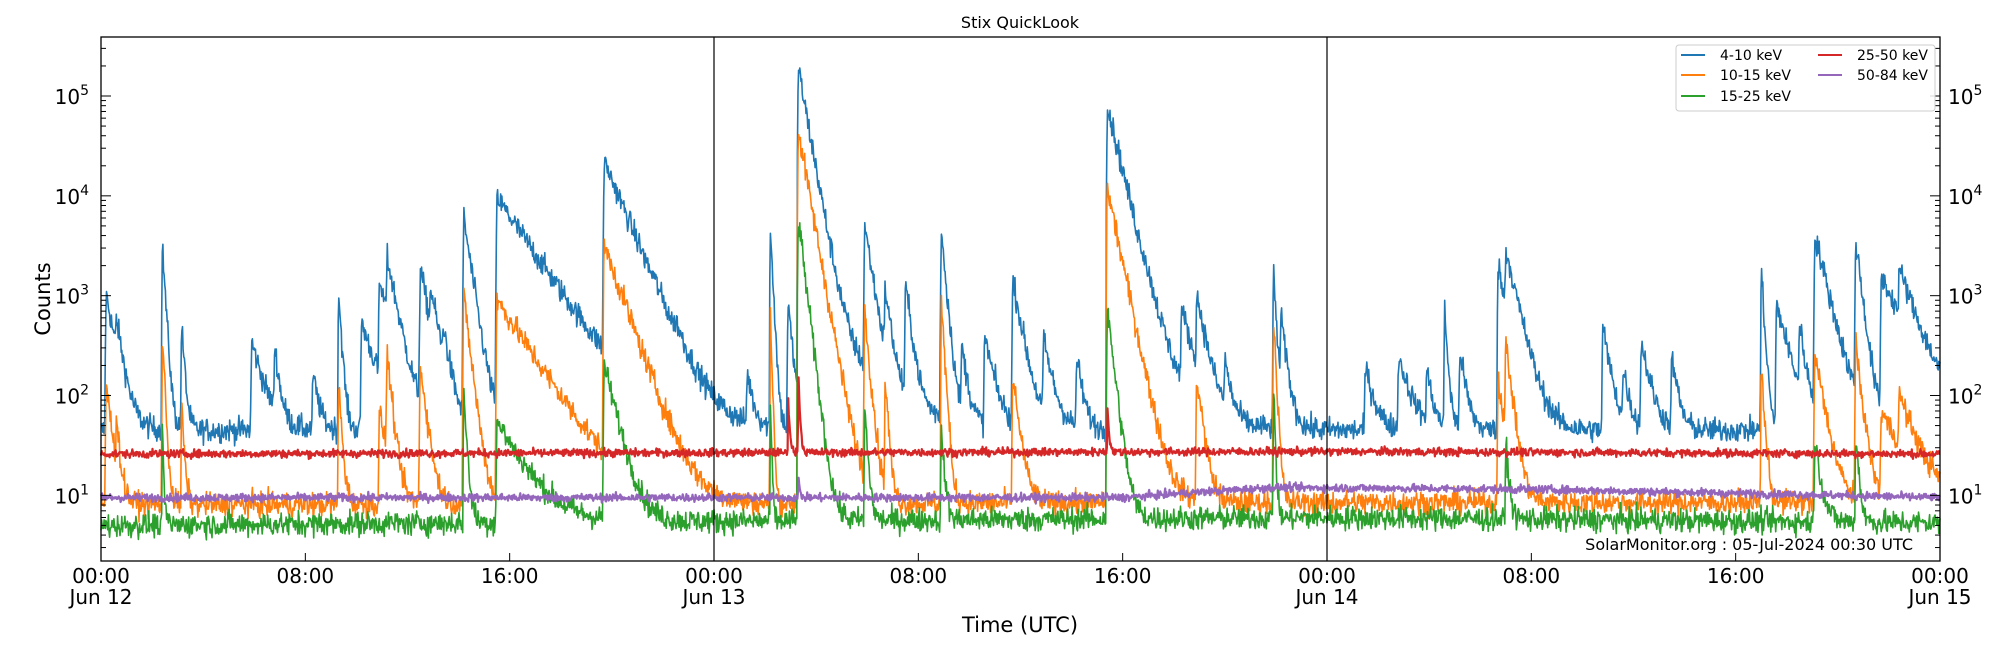  Describe the element at coordinates (1325, 597) in the screenshot. I see `x-tick-label-date: Jun 14` at that location.